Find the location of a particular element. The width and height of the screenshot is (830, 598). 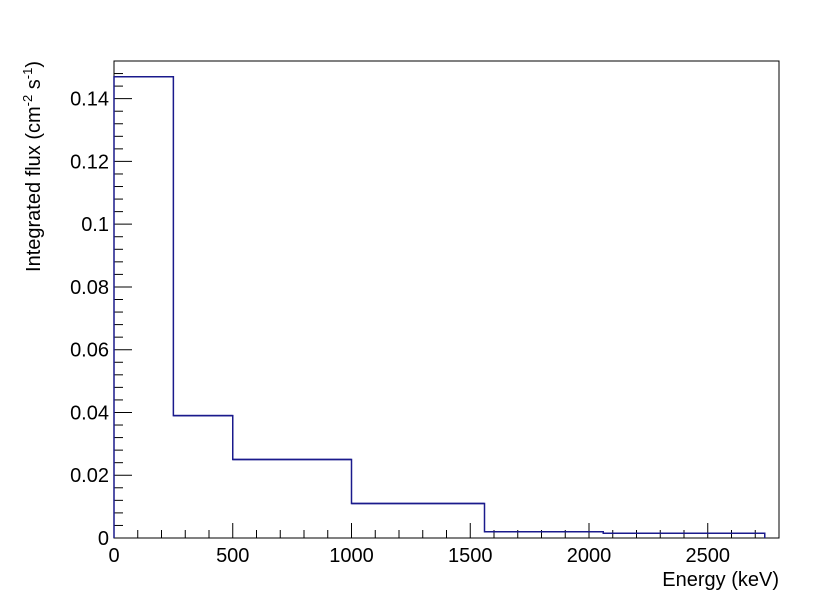

y-axis-title-mid: s is located at coordinates (34, 87).